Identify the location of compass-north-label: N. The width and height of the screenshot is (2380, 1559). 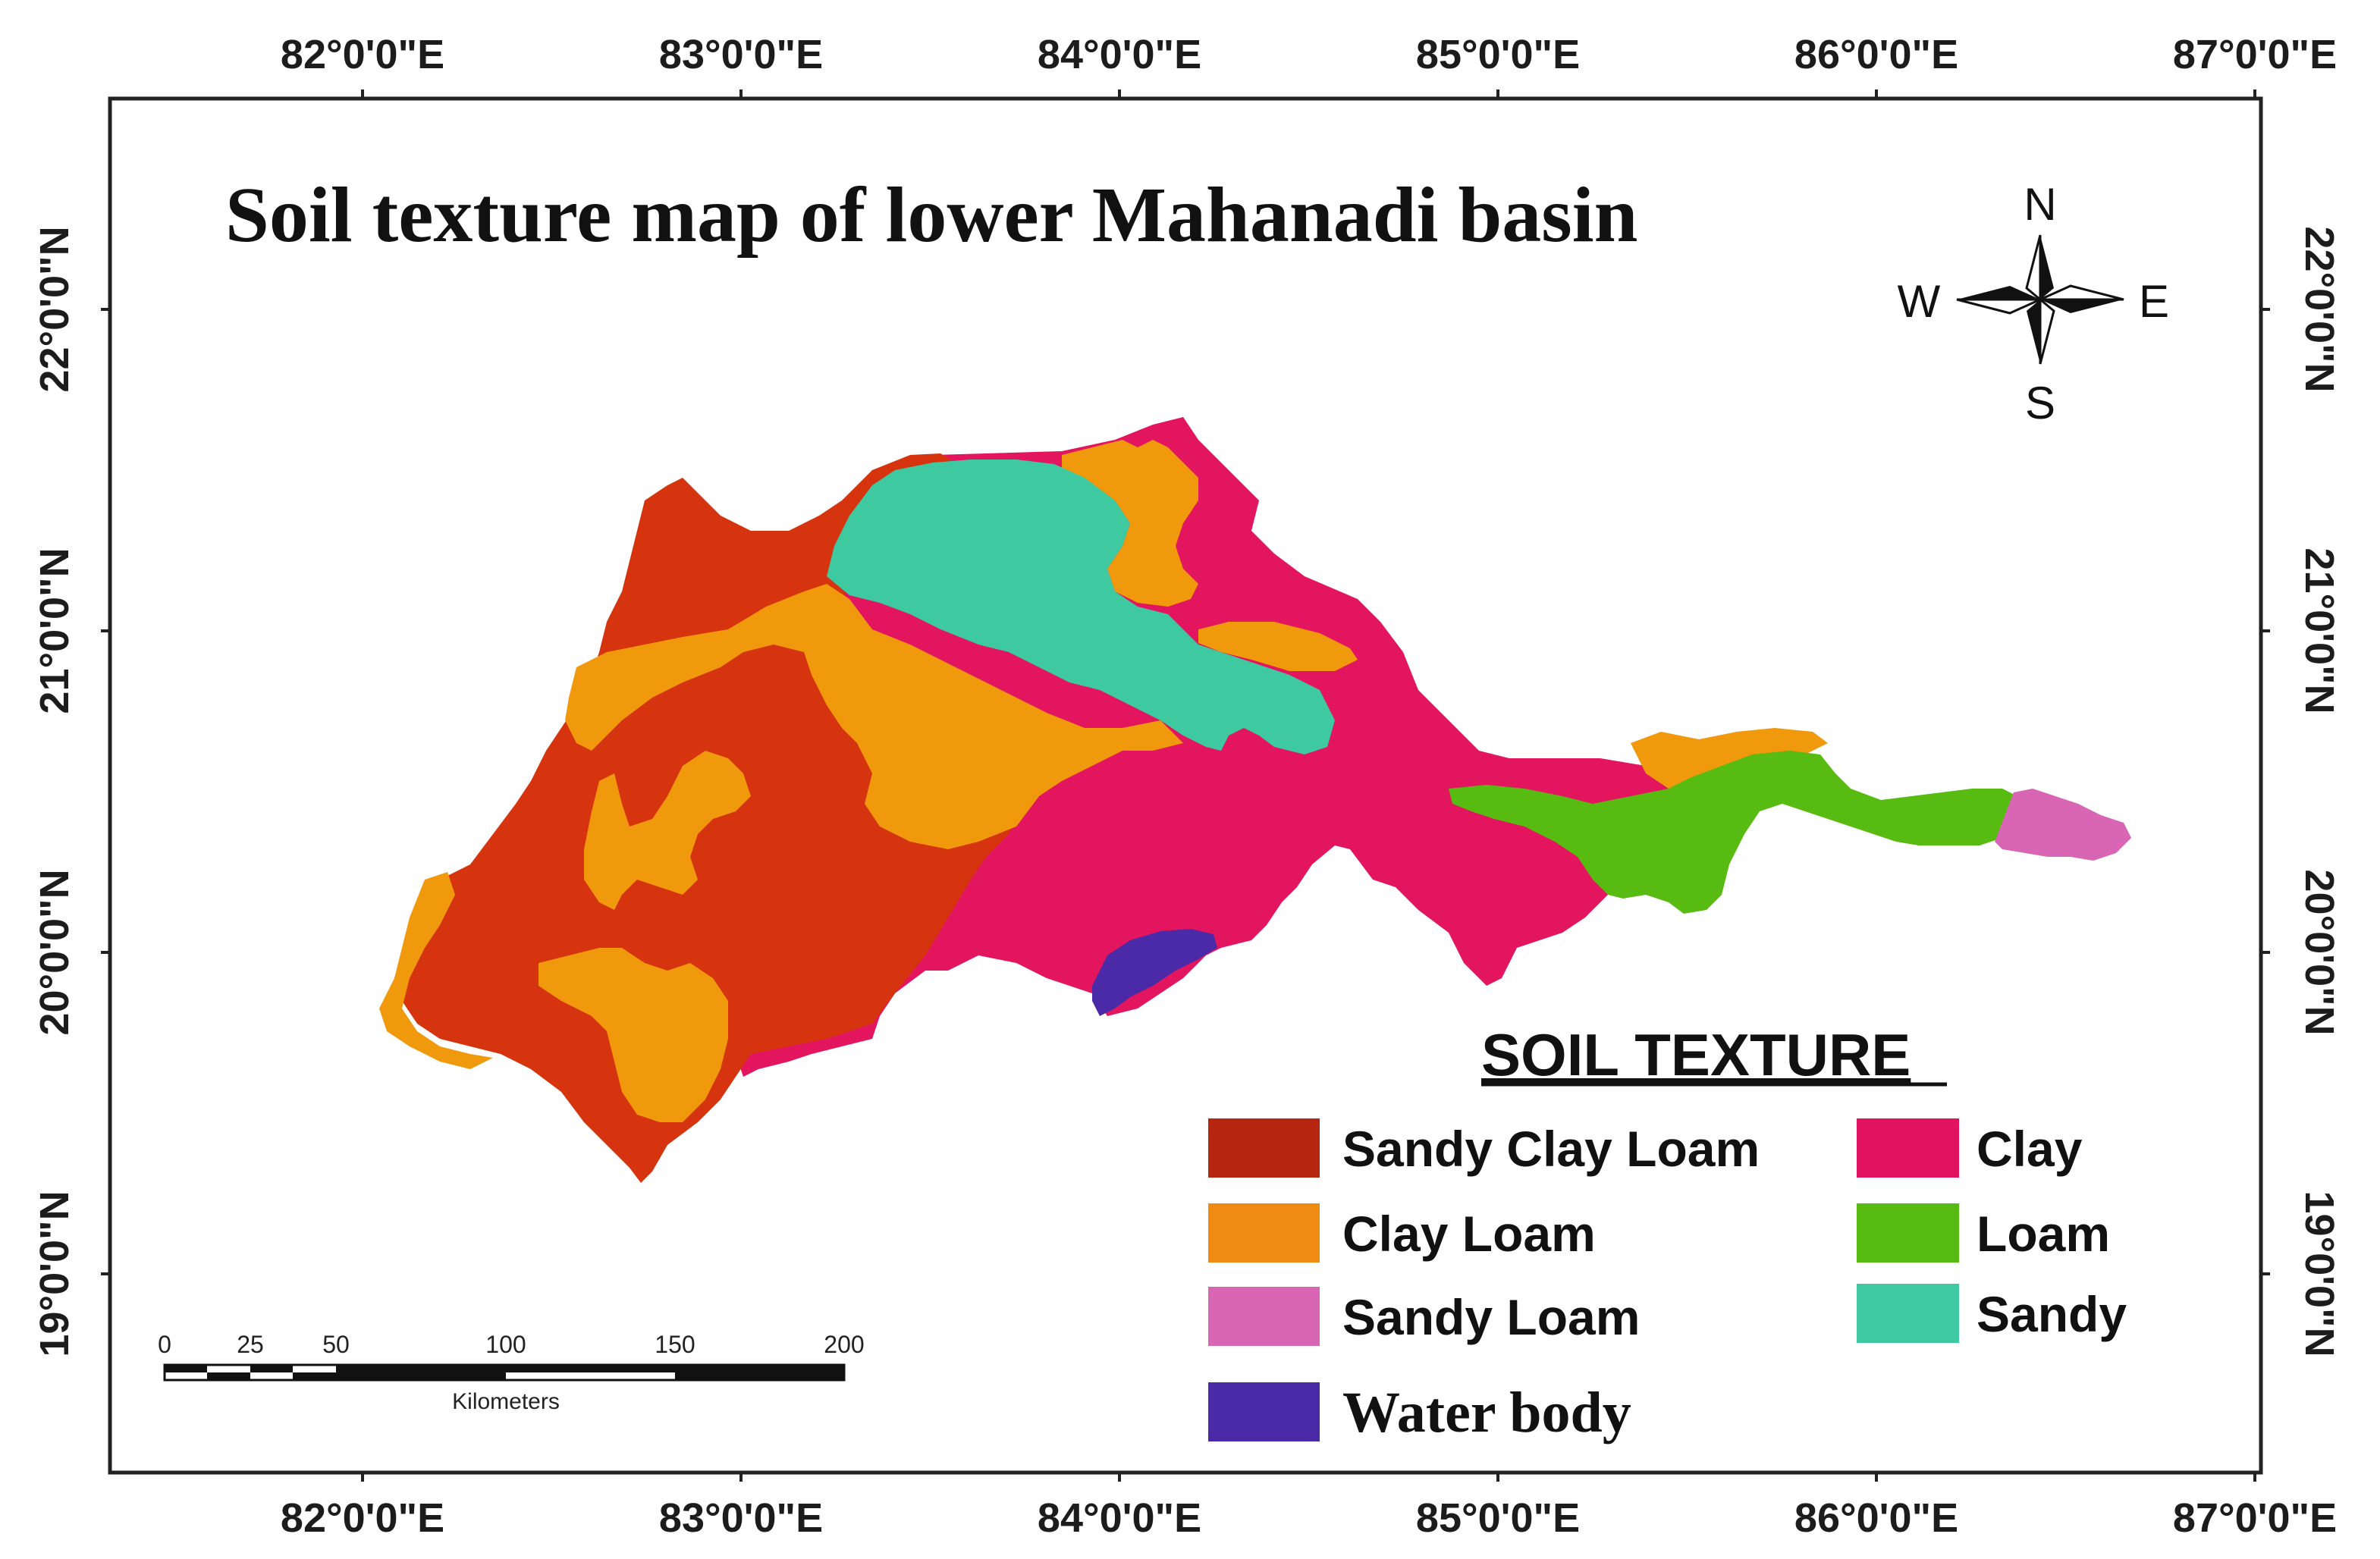
(2040, 204).